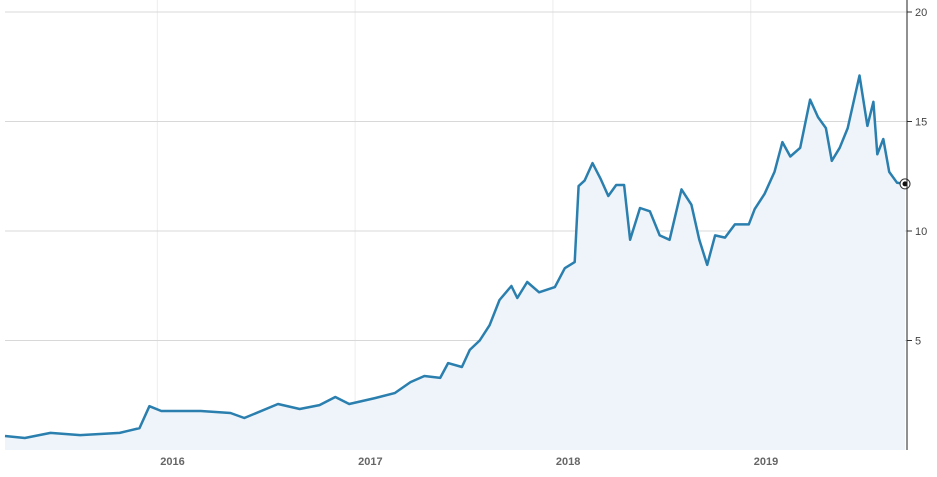 The width and height of the screenshot is (937, 477). What do you see at coordinates (905, 184) in the screenshot?
I see `last-point-dot` at bounding box center [905, 184].